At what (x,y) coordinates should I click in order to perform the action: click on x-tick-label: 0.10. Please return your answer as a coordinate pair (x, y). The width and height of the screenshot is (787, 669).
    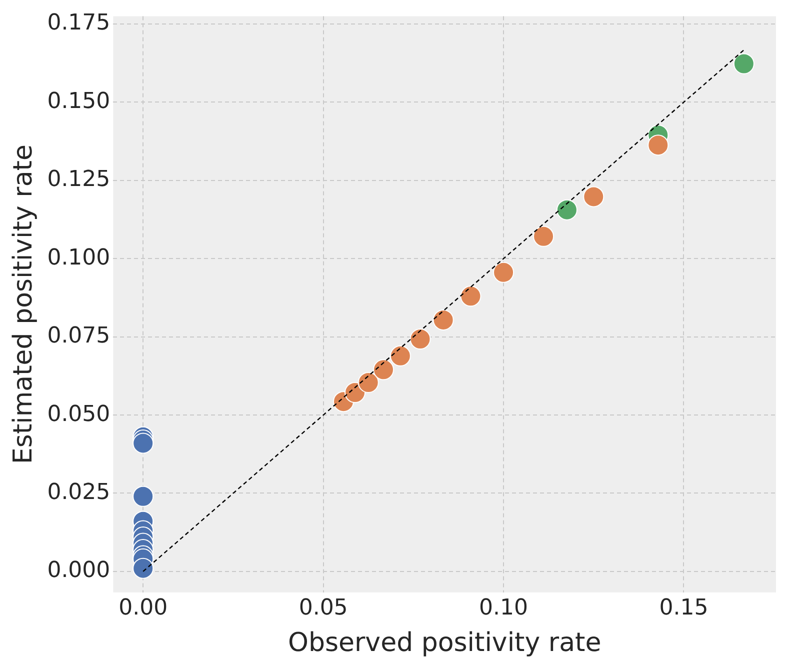
    Looking at the image, I should click on (503, 607).